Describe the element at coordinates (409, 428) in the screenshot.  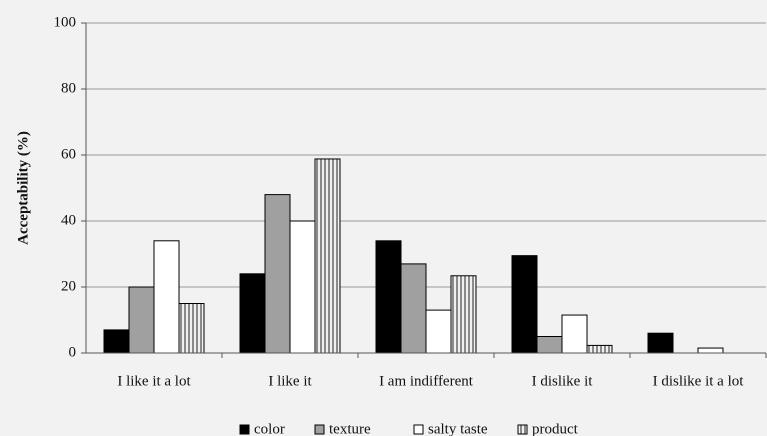
I see `legend: color texture salty taste product` at that location.